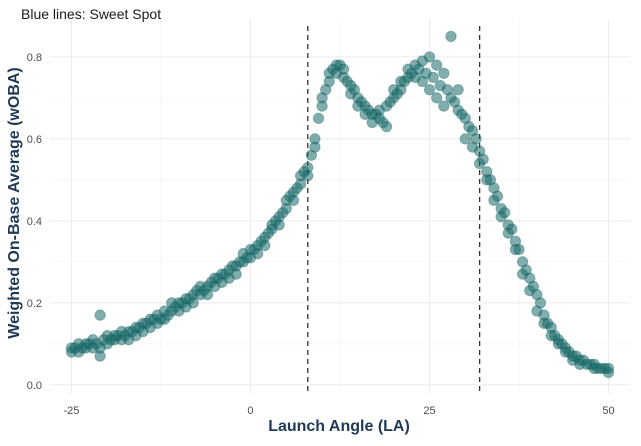 This screenshot has width=641, height=446. What do you see at coordinates (608, 411) in the screenshot?
I see `x-tick-label: 50` at bounding box center [608, 411].